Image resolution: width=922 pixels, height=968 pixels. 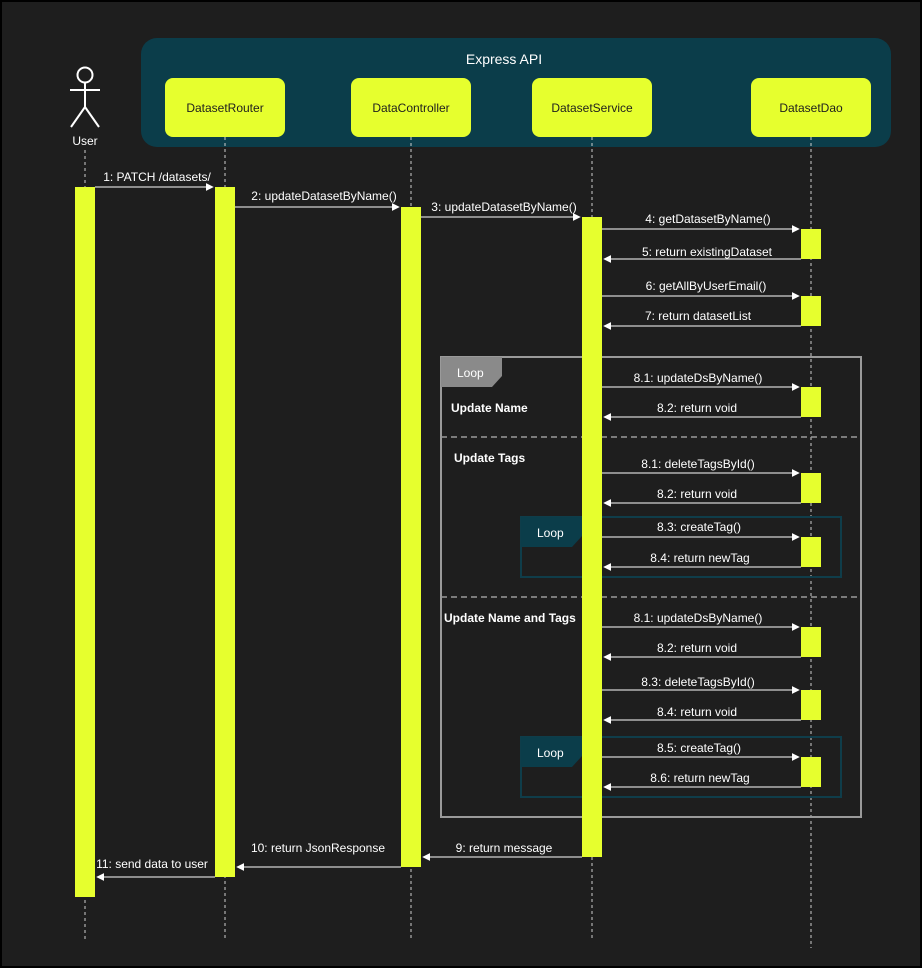 I want to click on participant-datasetdao-label: DatasetDao, so click(x=811, y=108).